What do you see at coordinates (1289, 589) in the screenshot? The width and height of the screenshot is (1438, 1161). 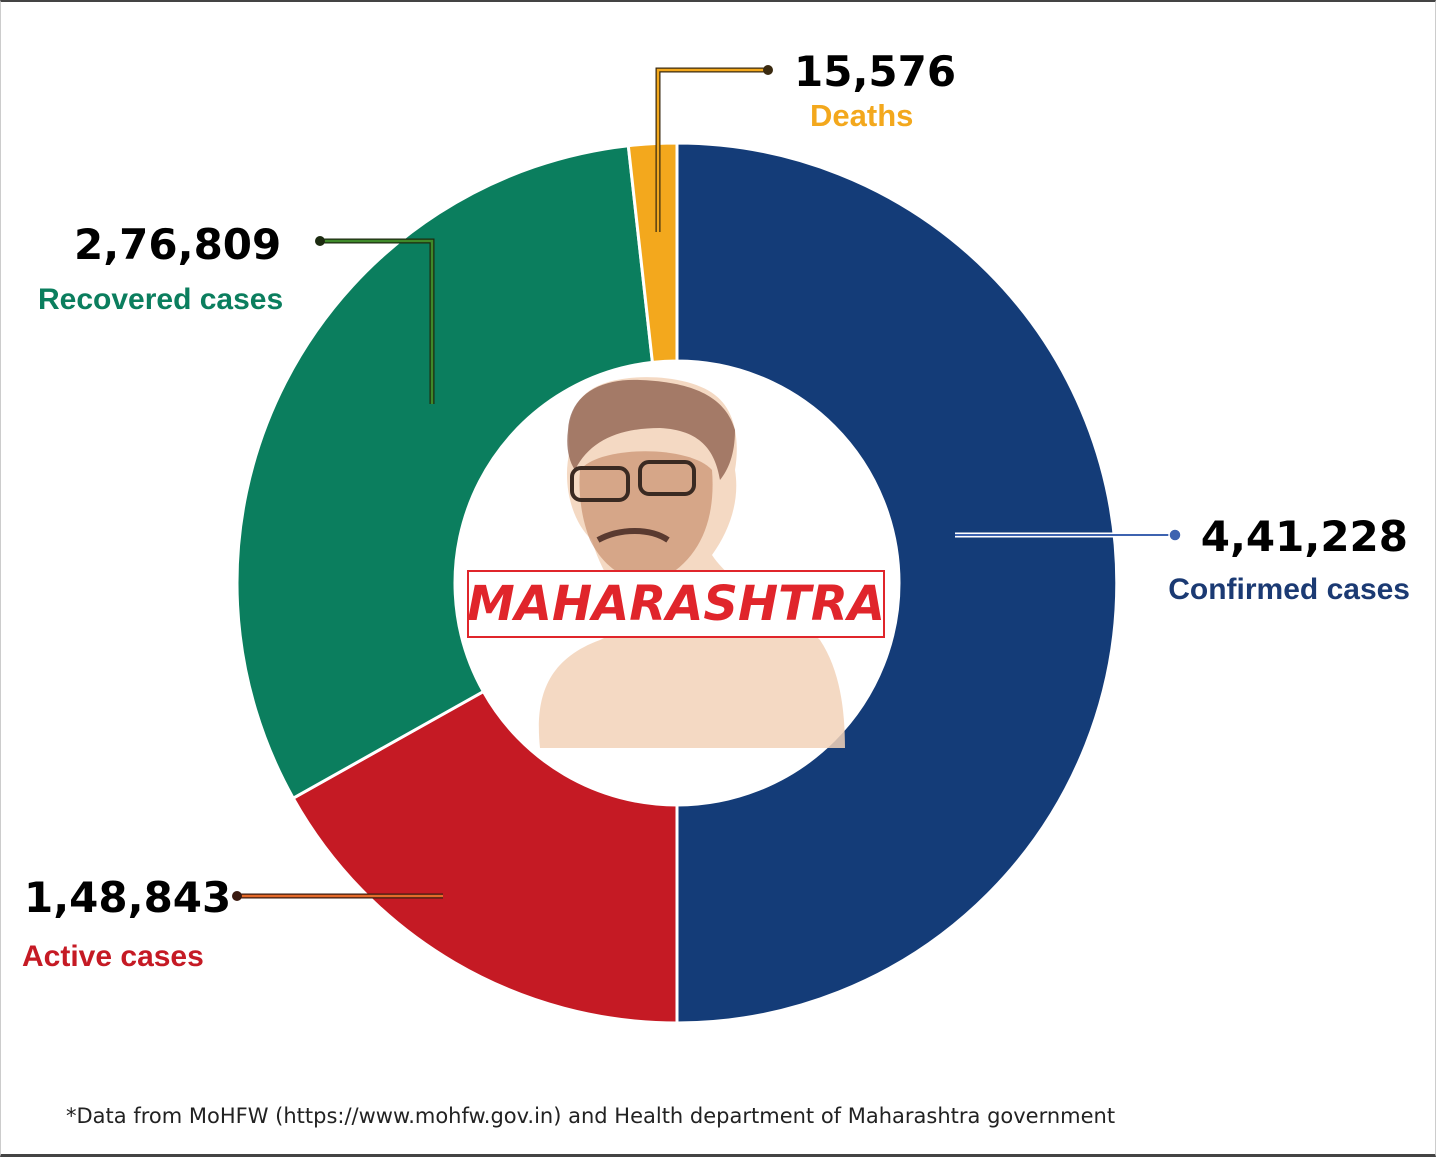 I see `confirmed-label: Confirmed cases` at bounding box center [1289, 589].